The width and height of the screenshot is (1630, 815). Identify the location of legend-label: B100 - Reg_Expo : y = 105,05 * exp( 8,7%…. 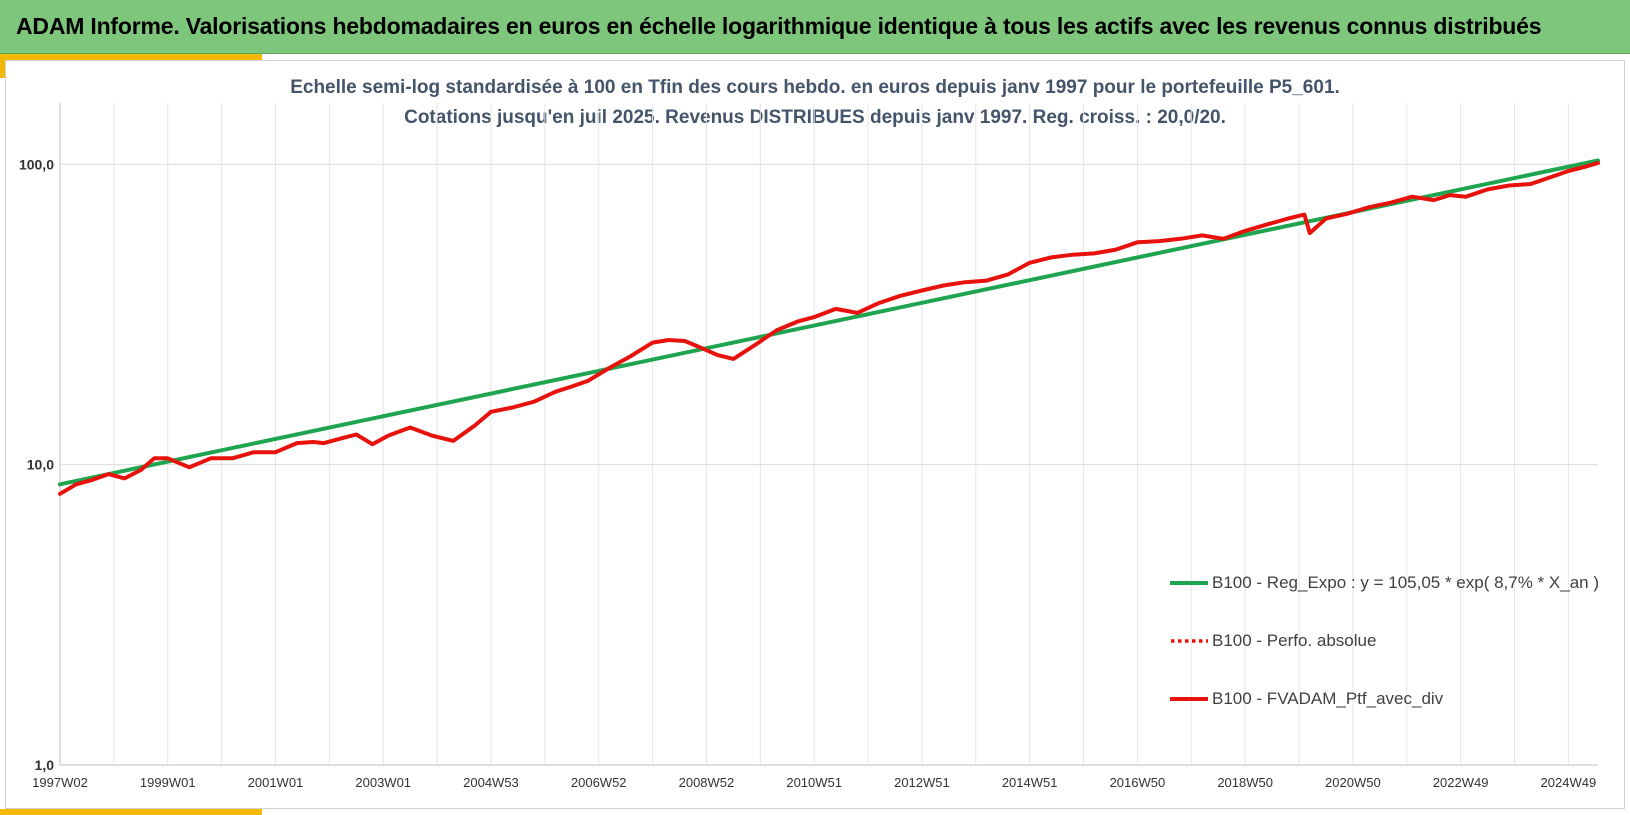
(1405, 582).